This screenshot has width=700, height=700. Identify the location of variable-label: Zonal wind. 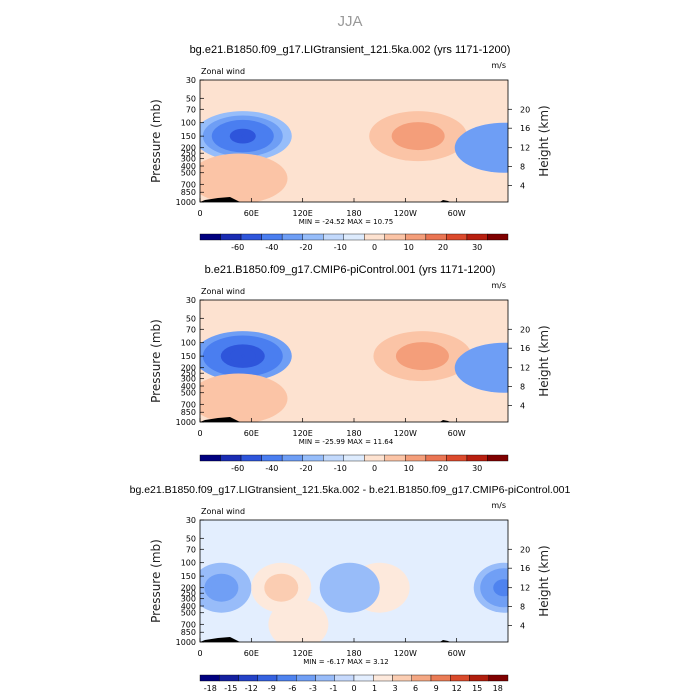
(223, 291).